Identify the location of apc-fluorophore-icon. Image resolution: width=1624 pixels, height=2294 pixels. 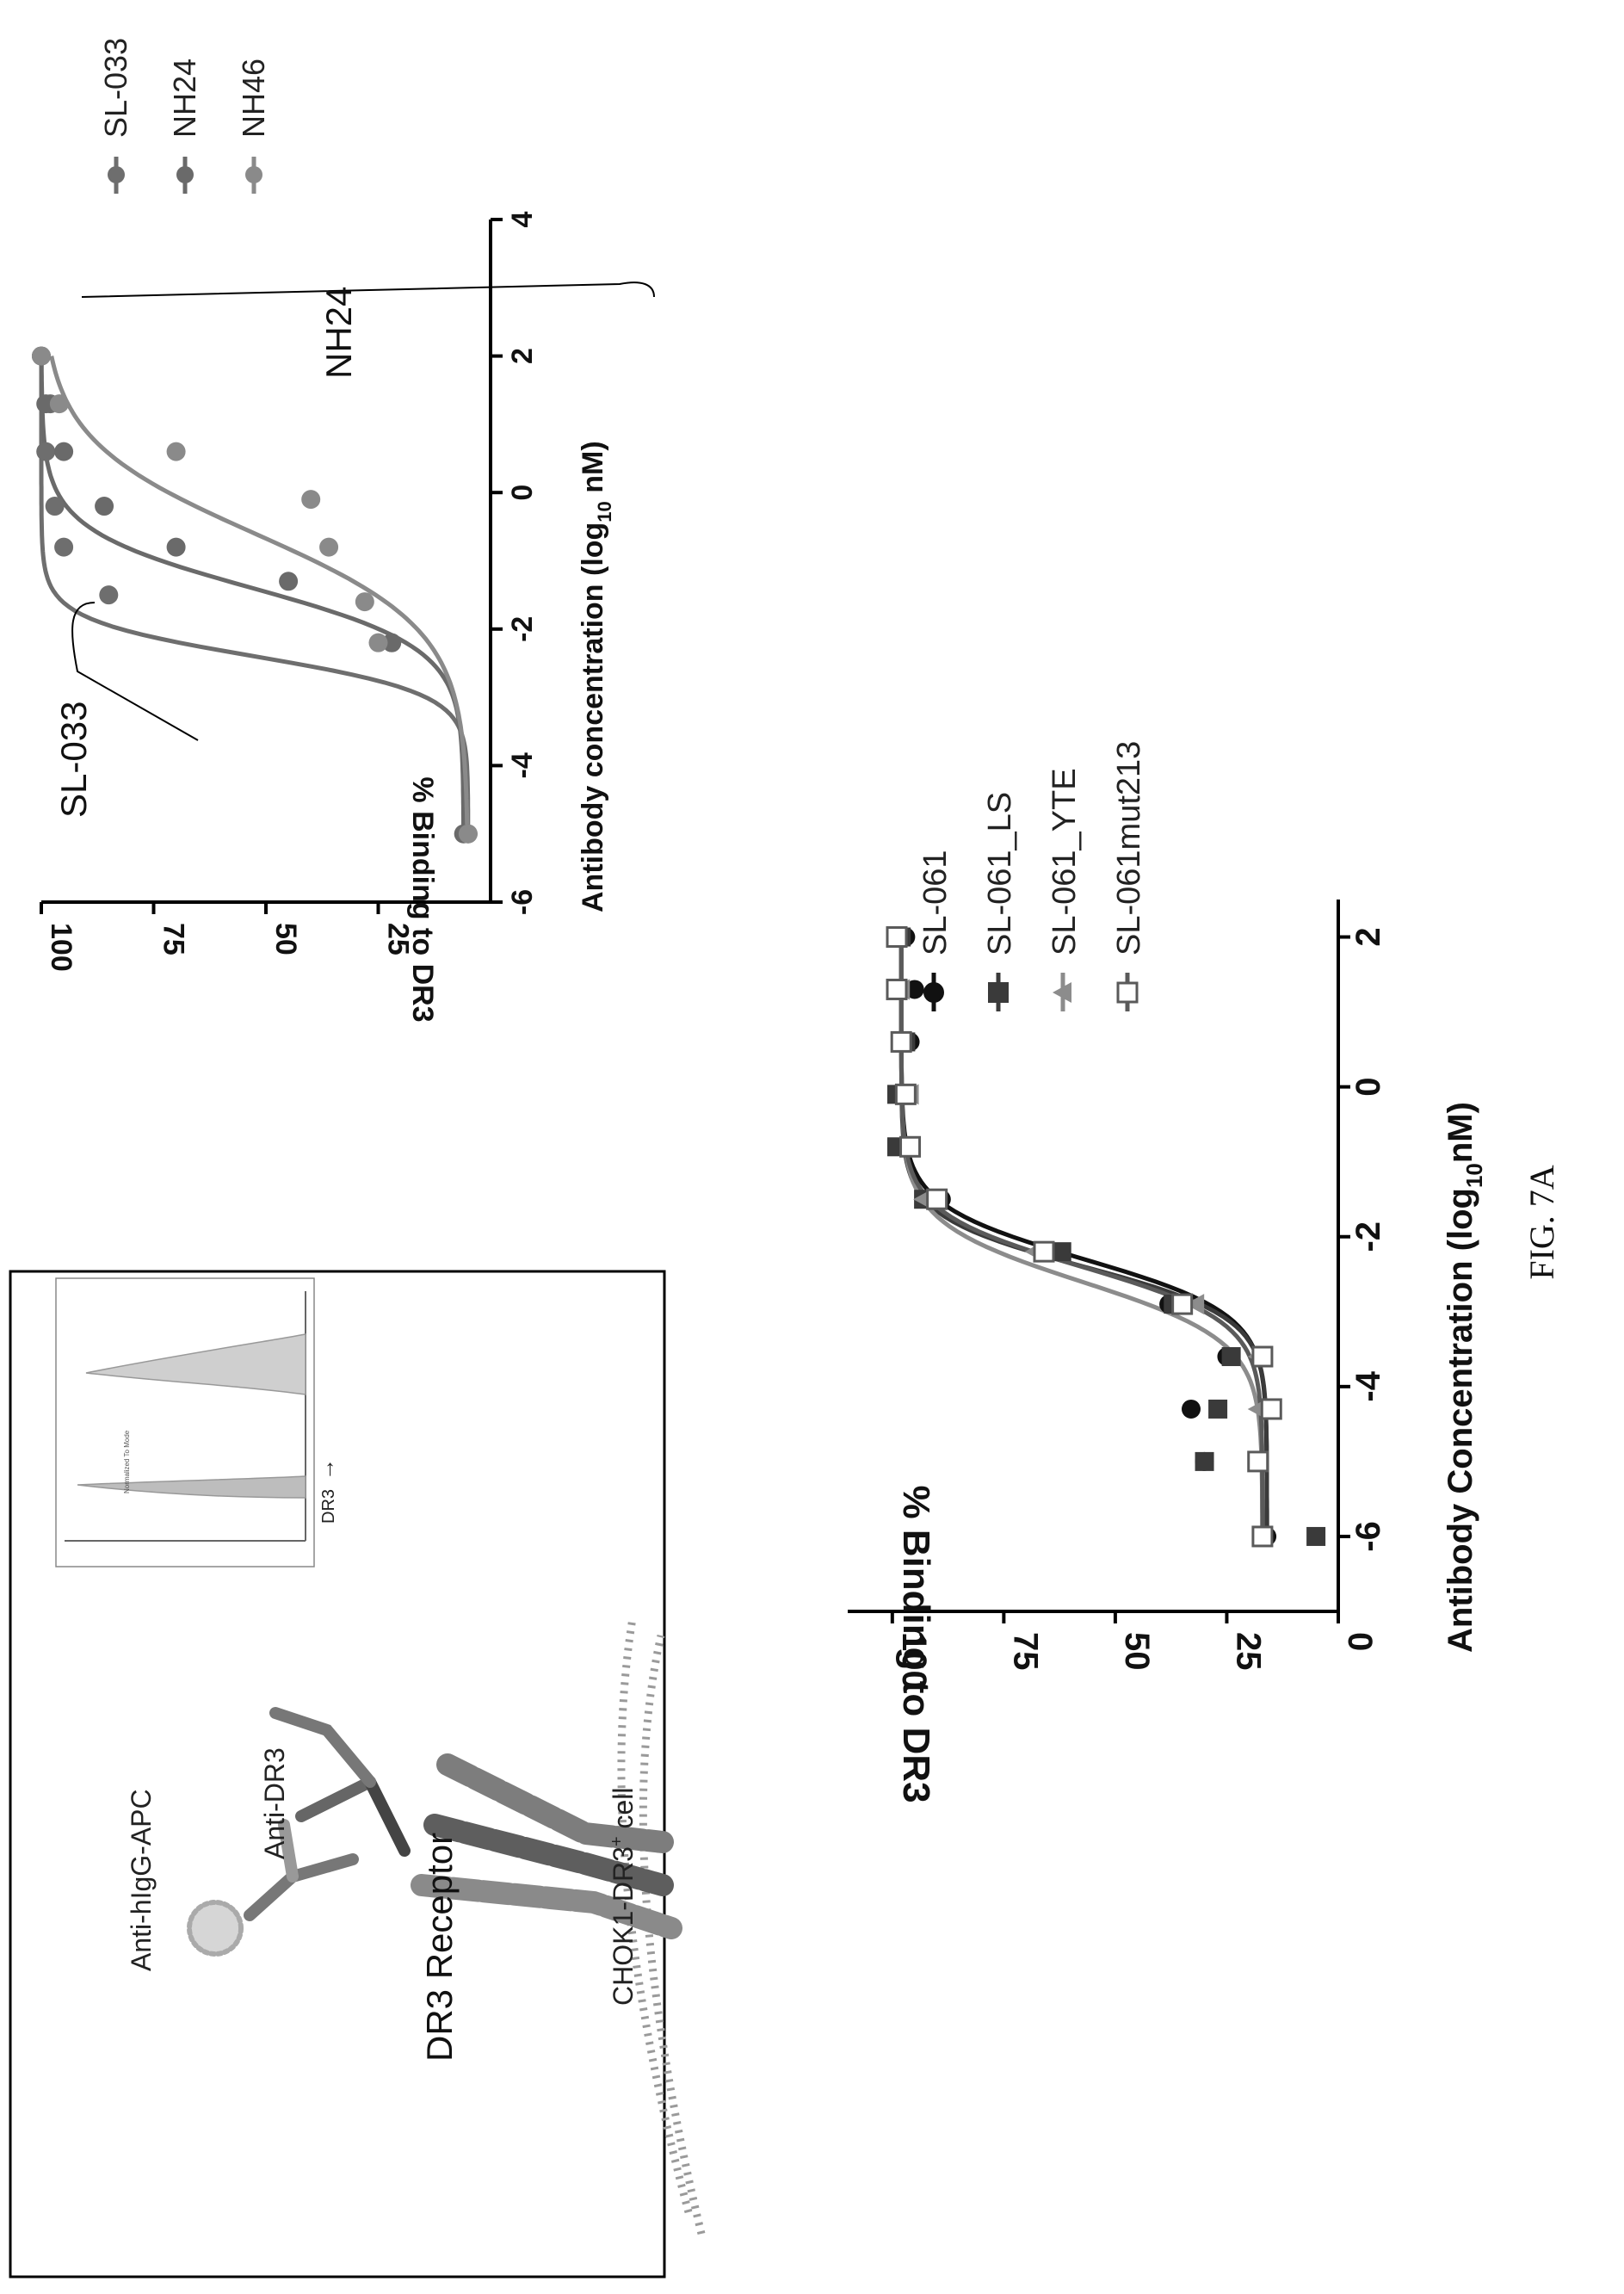
(215, 1928).